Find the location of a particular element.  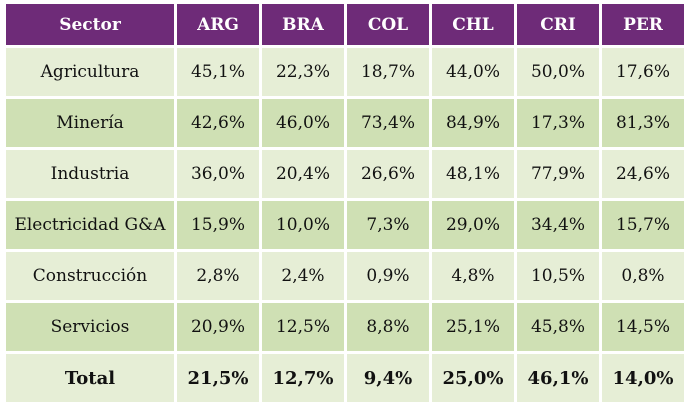

header-chl: CHL is located at coordinates (473, 24).